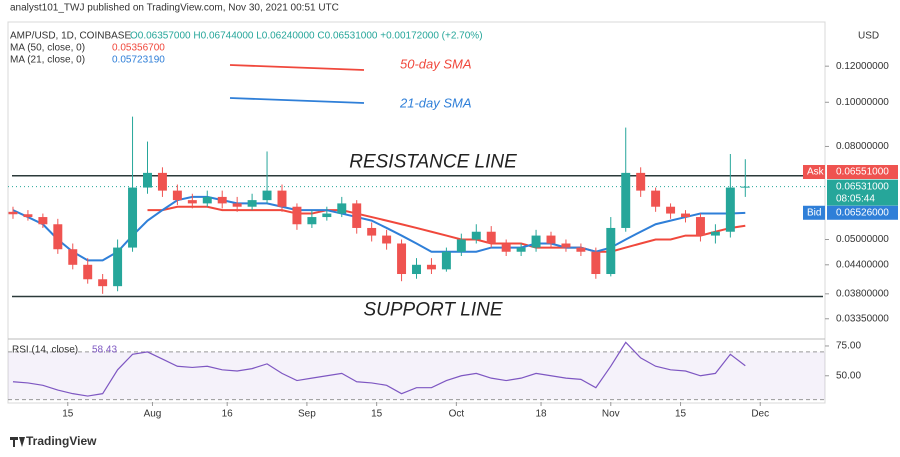 The width and height of the screenshot is (900, 457). I want to click on legend-value: 0.05723190, so click(138, 60).